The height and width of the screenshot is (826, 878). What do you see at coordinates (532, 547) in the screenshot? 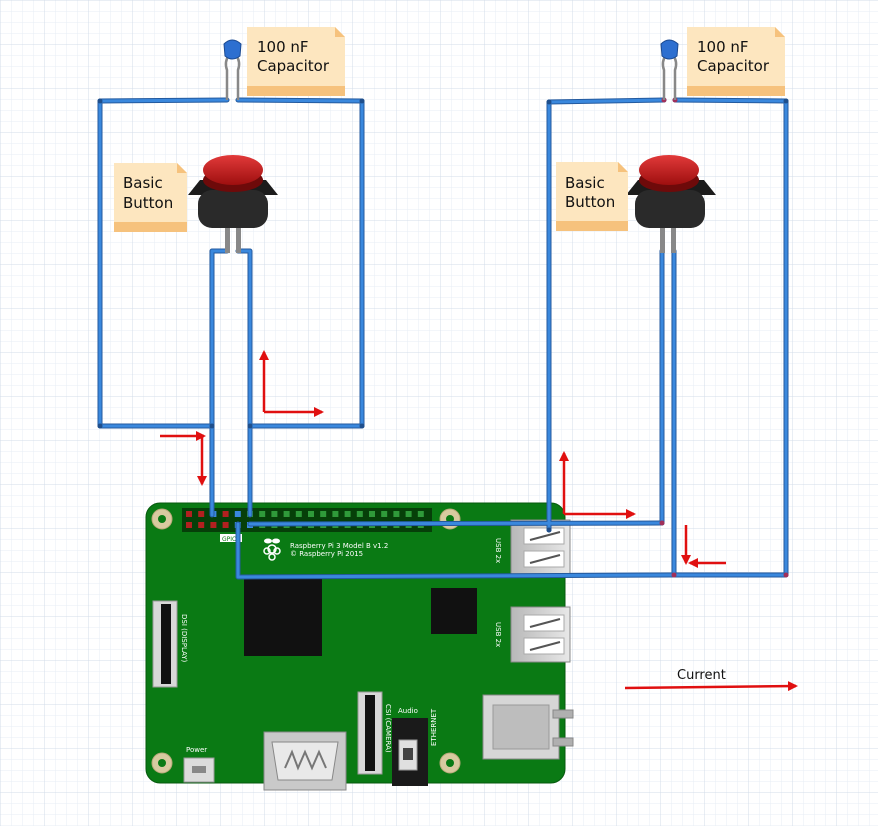
I see `usb-port-top: USB 2x` at bounding box center [532, 547].